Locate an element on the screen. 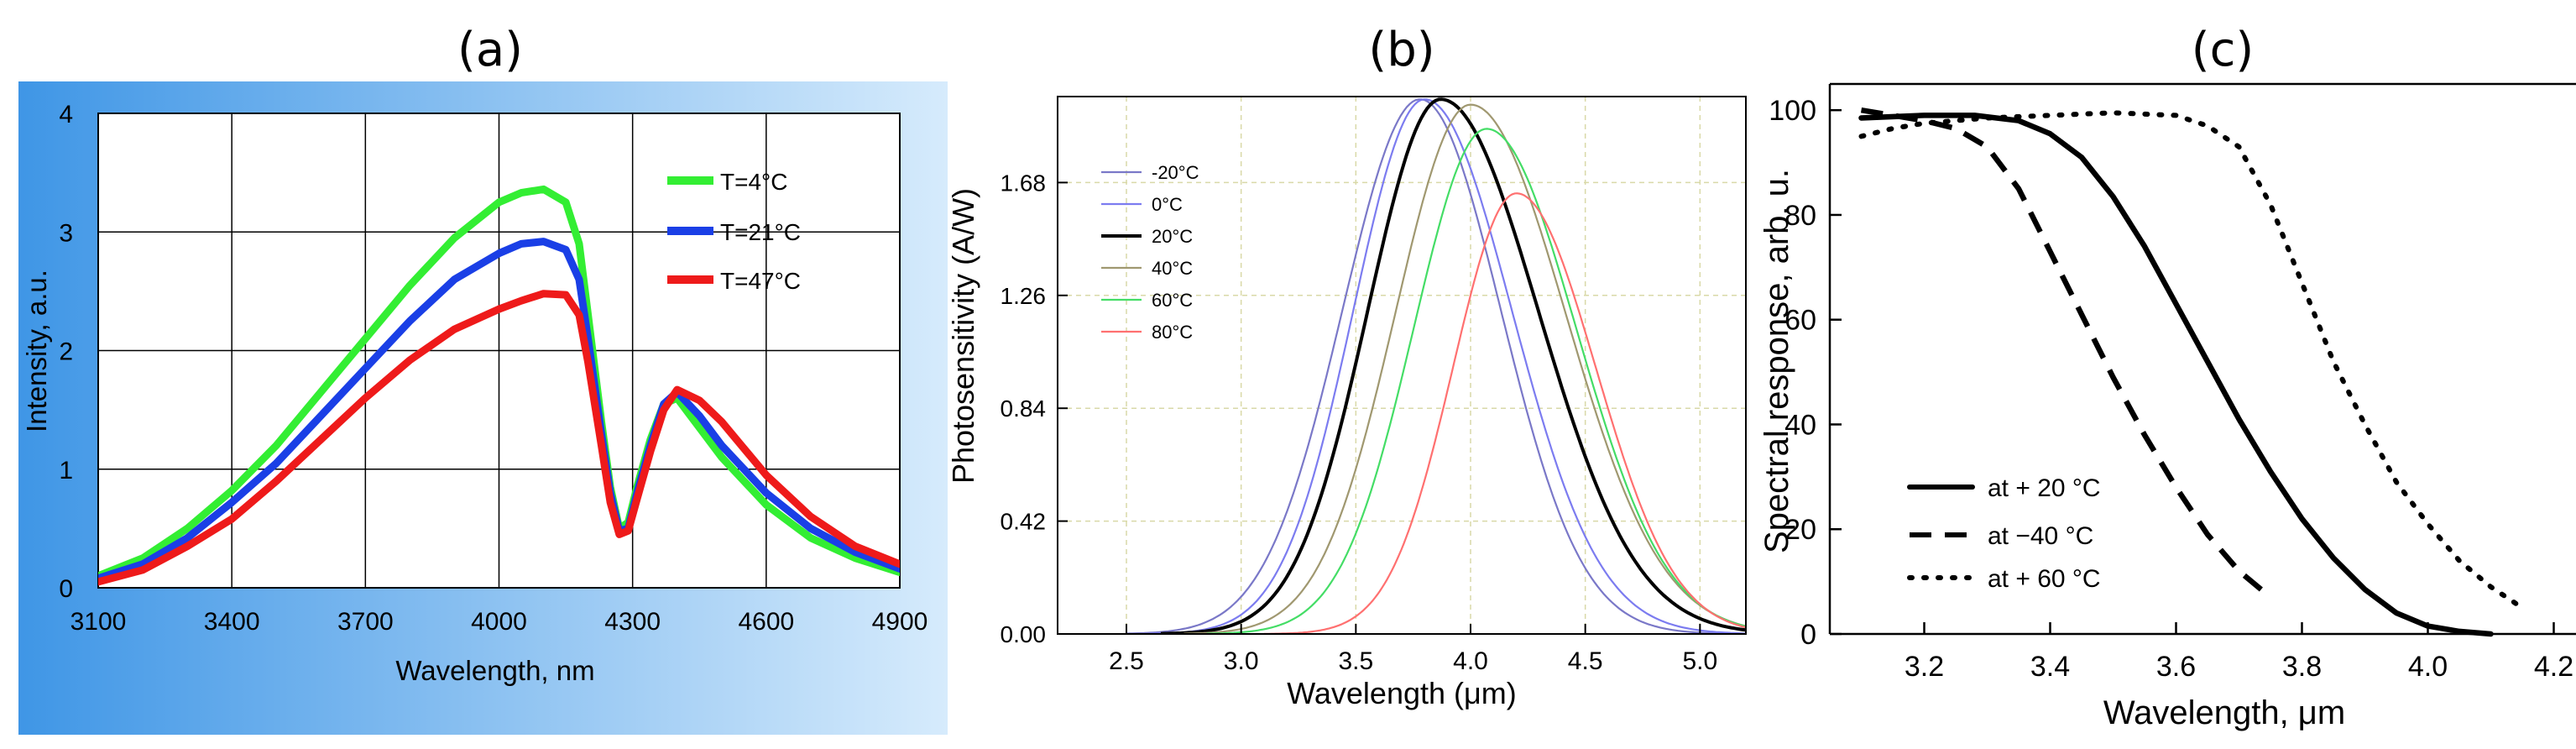 The height and width of the screenshot is (749, 2576). chart-a-y-tick-label: 1 is located at coordinates (66, 471).